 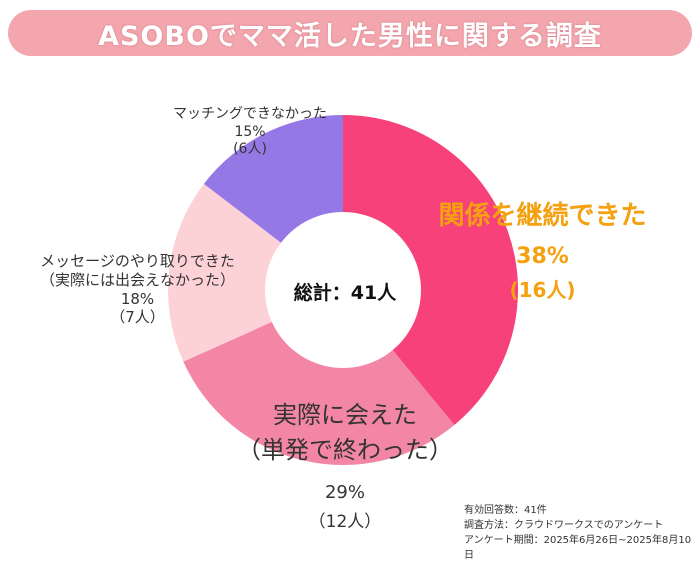 What do you see at coordinates (137, 298) in the screenshot?
I see `label-messaged-percent: 18%` at bounding box center [137, 298].